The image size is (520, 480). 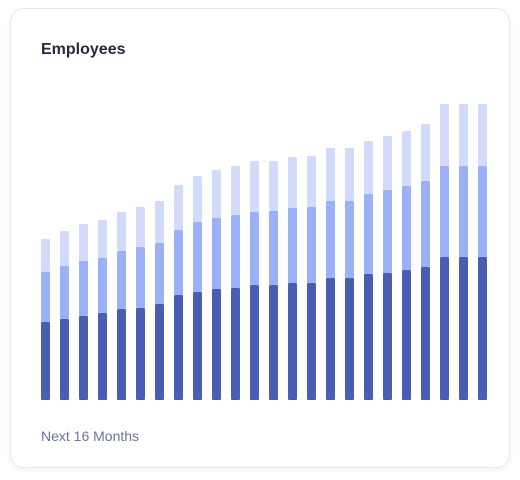 I want to click on card-footer: Next 16 Months, so click(x=90, y=436).